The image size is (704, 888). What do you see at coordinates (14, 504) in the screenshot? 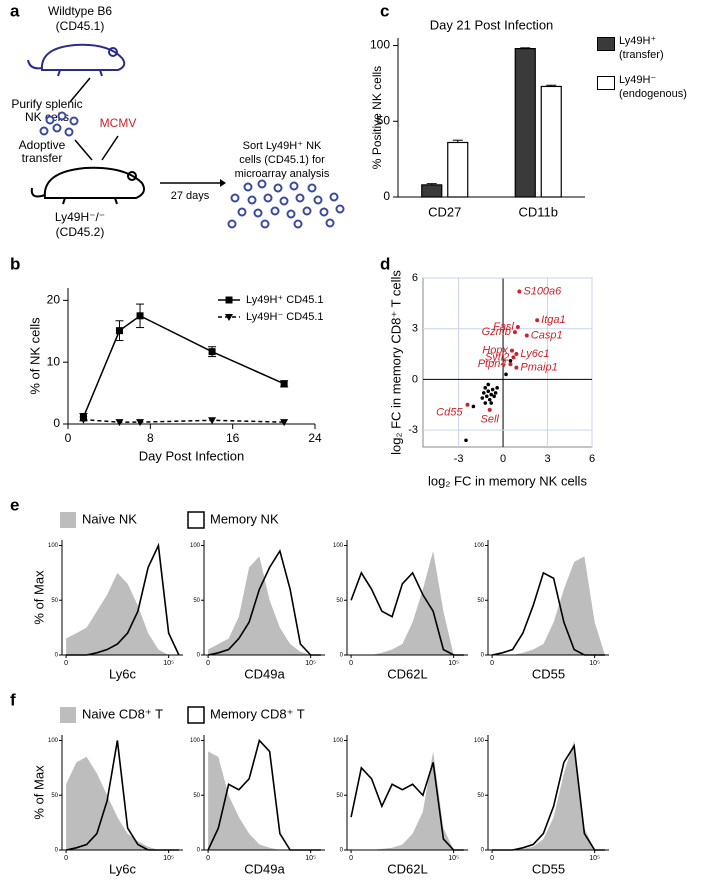
I see `panel-label: e` at bounding box center [14, 504].